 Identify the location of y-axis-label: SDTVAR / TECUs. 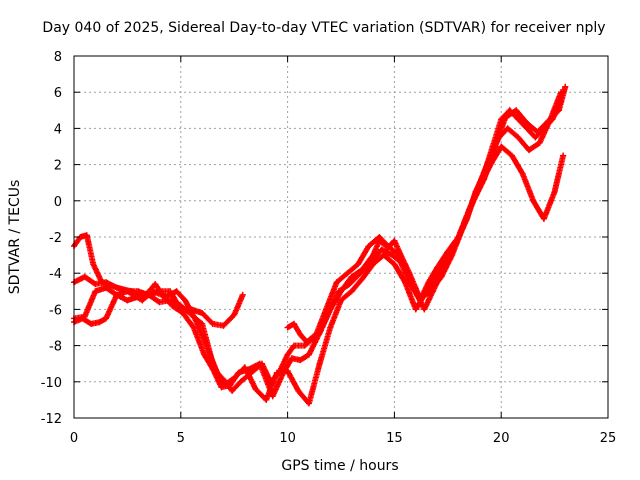
(15, 237).